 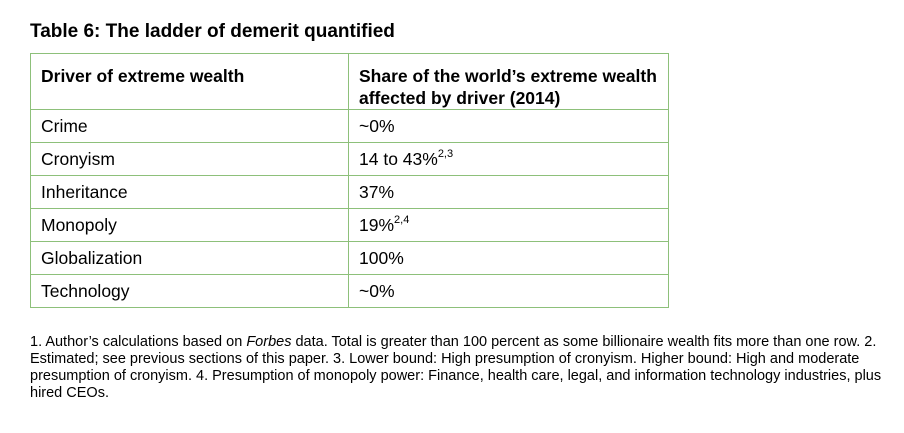 I want to click on driver-cell: Crime, so click(x=189, y=126).